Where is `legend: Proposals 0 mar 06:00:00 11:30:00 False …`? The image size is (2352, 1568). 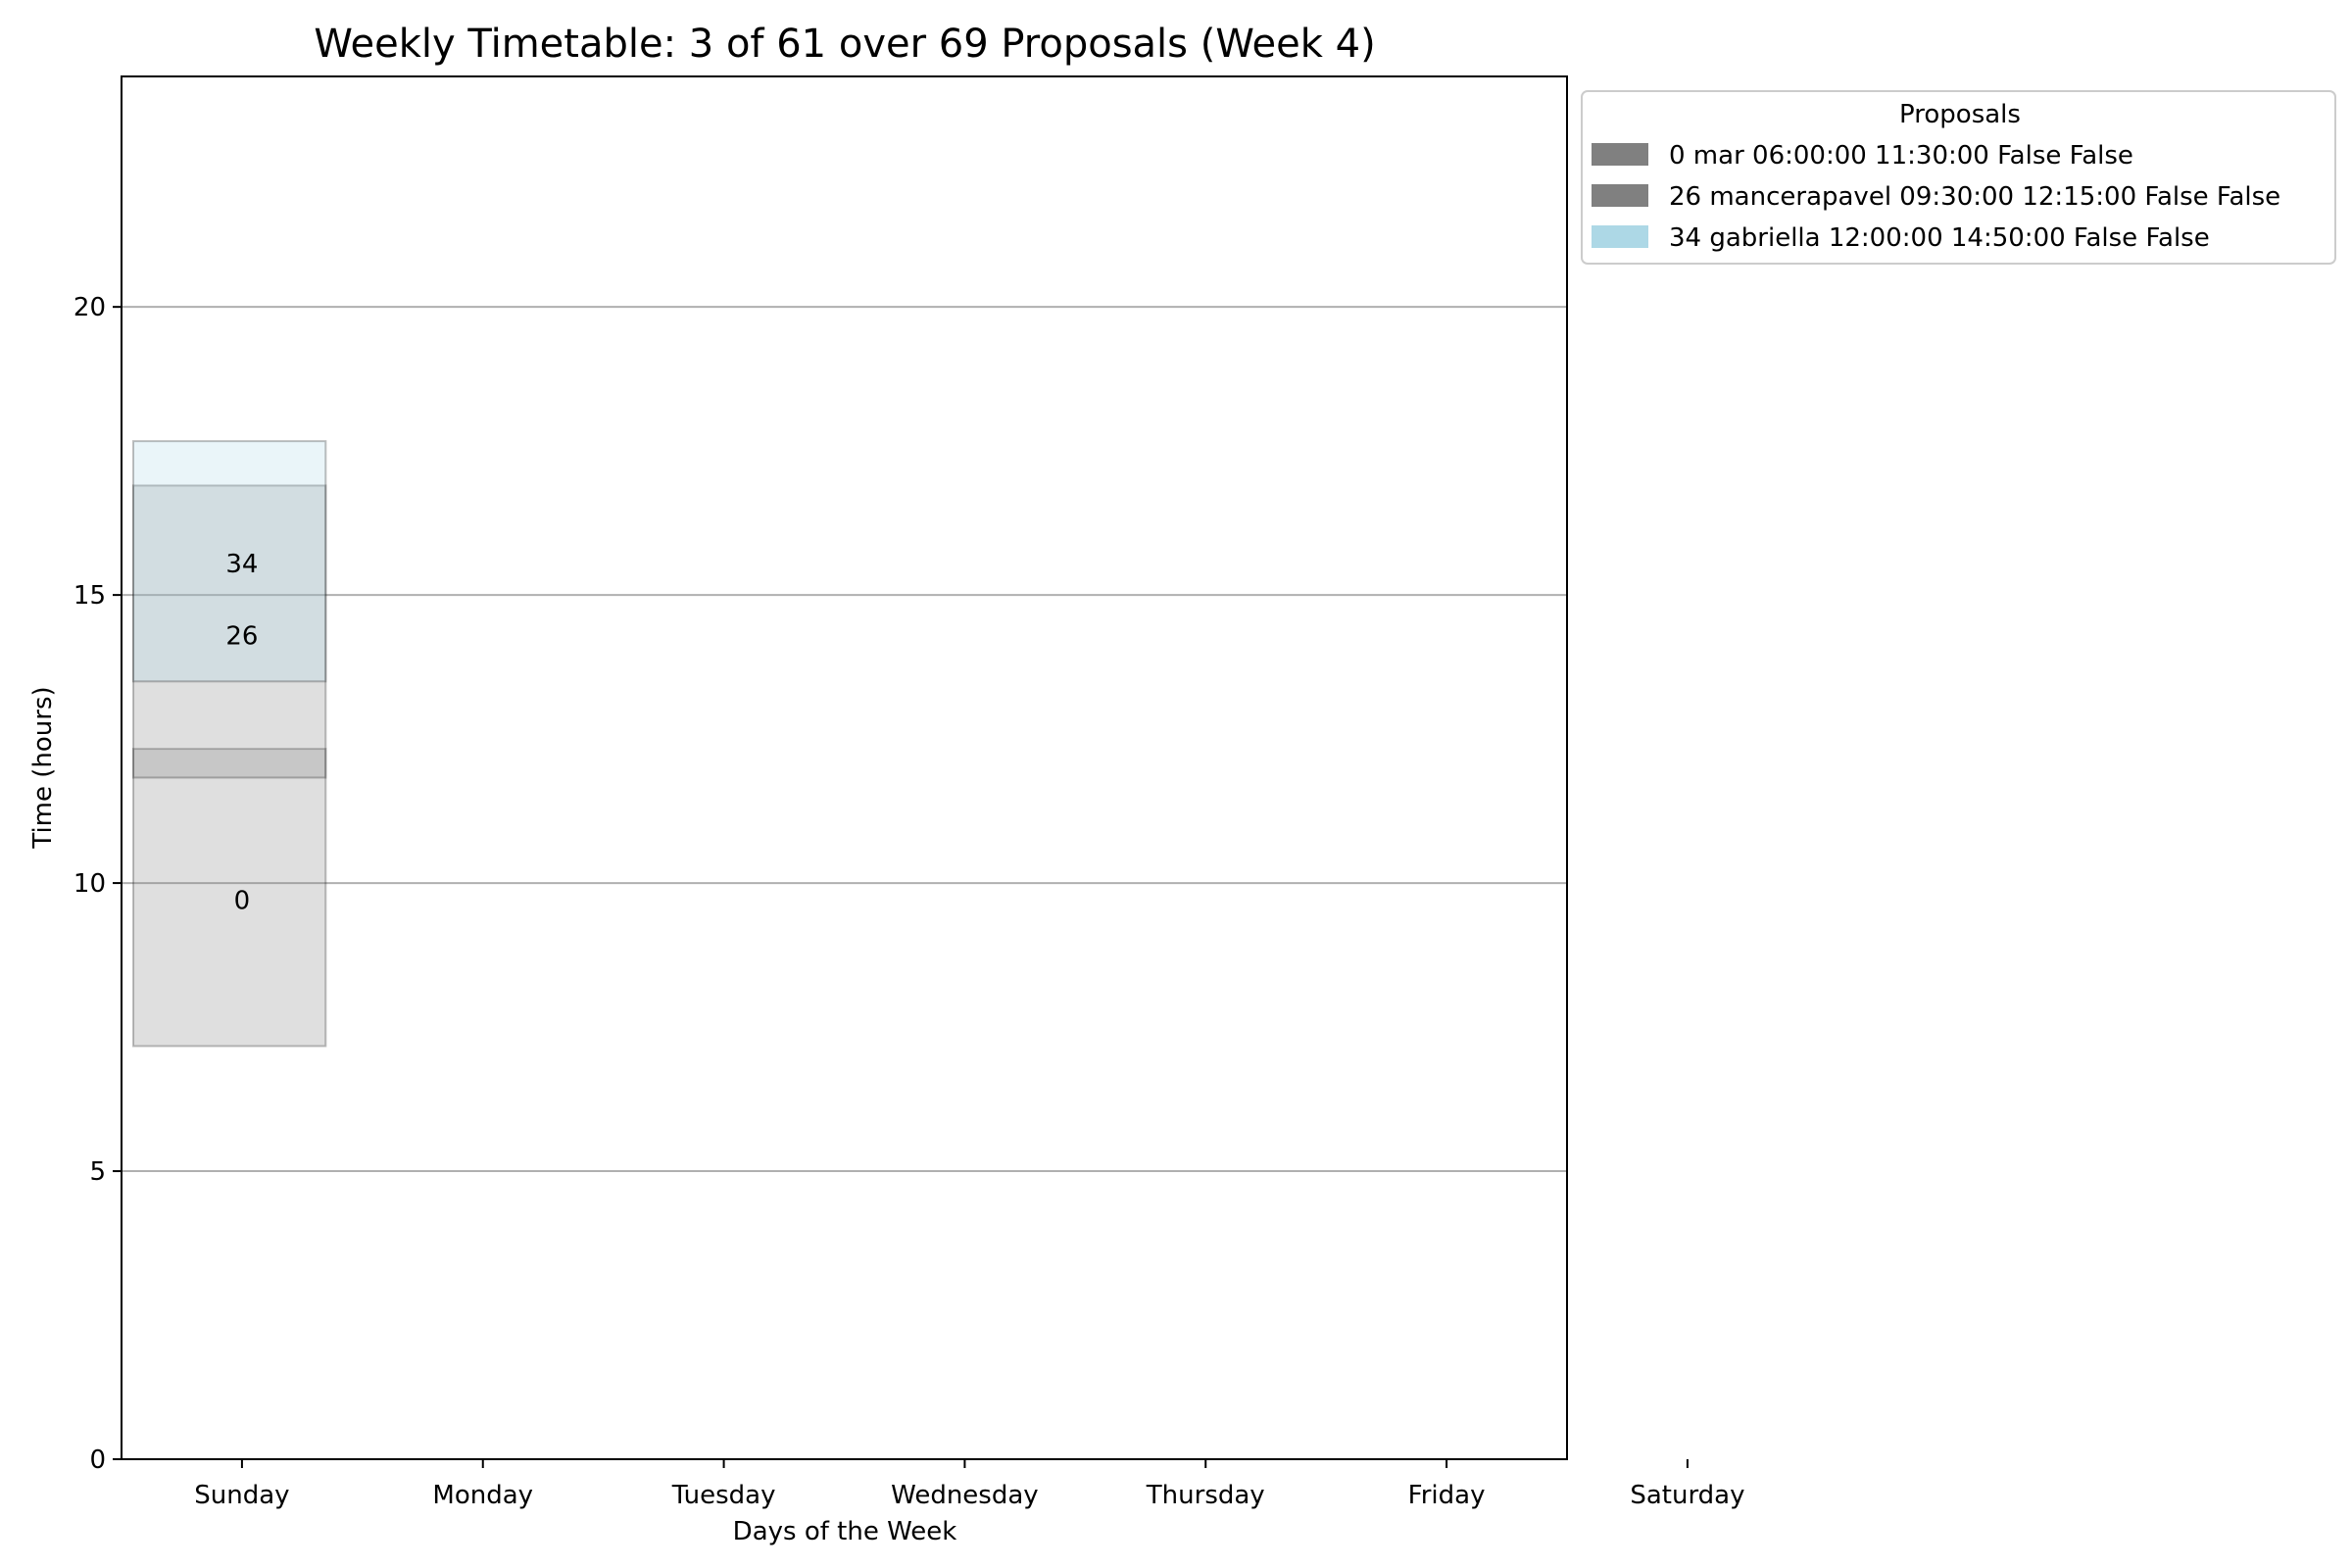
legend: Proposals 0 mar 06:00:00 11:30:00 False … is located at coordinates (1958, 177).